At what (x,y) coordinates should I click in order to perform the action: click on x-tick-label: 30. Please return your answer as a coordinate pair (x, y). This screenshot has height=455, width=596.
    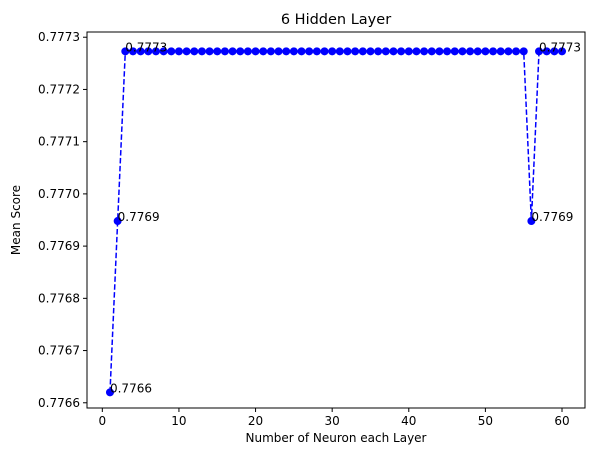
    Looking at the image, I should click on (332, 421).